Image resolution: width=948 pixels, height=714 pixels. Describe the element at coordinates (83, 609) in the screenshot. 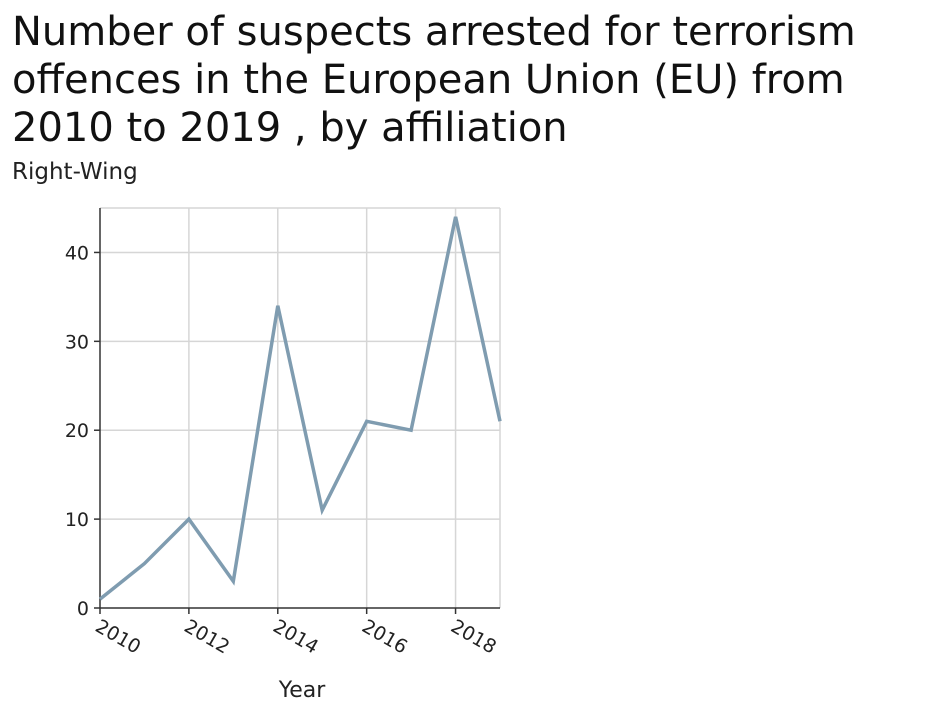

I see `y-tick-label: 0` at that location.